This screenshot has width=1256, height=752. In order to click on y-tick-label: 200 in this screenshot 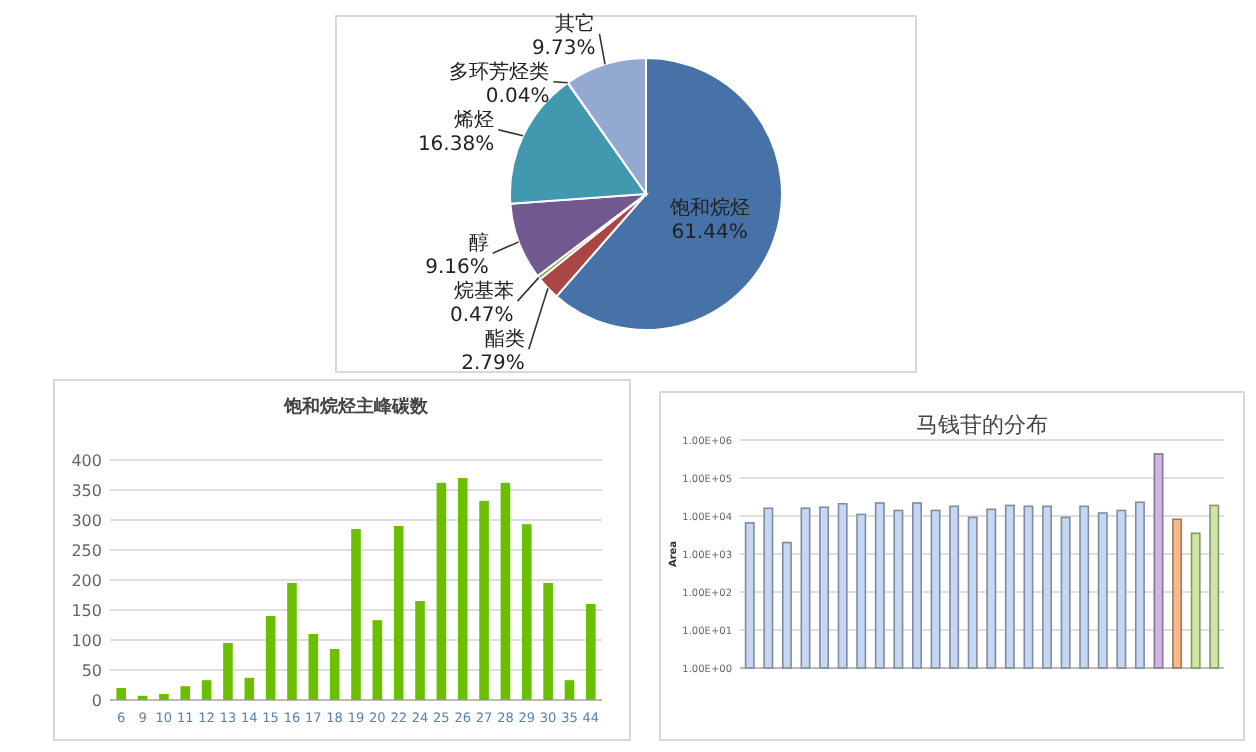, I will do `click(86, 580)`.